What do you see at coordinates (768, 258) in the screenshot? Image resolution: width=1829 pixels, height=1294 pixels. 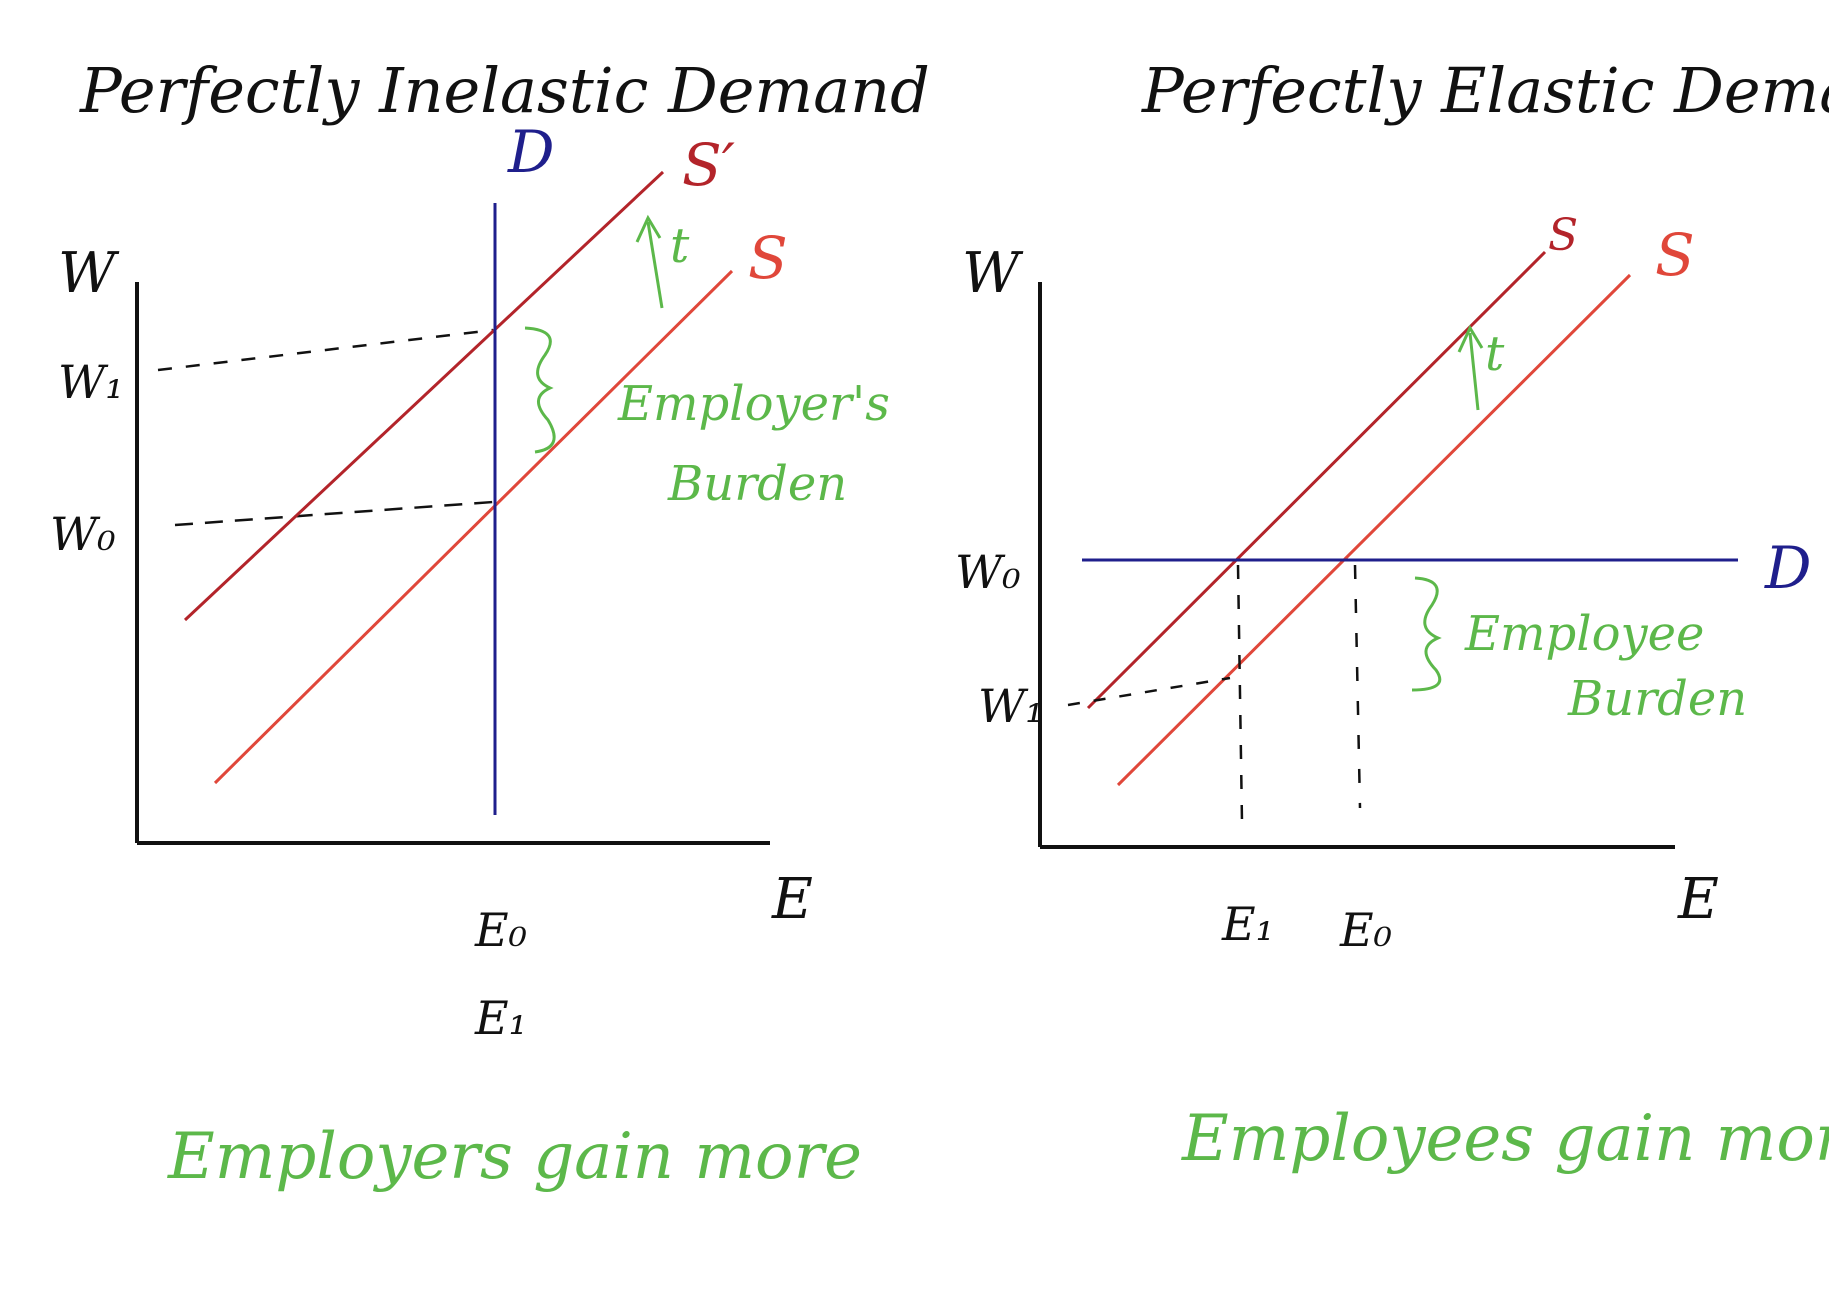 I see `left-supply-label: S` at bounding box center [768, 258].